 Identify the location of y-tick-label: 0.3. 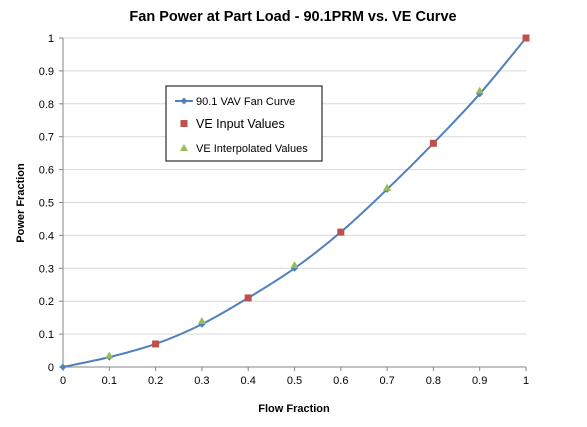
(46, 269).